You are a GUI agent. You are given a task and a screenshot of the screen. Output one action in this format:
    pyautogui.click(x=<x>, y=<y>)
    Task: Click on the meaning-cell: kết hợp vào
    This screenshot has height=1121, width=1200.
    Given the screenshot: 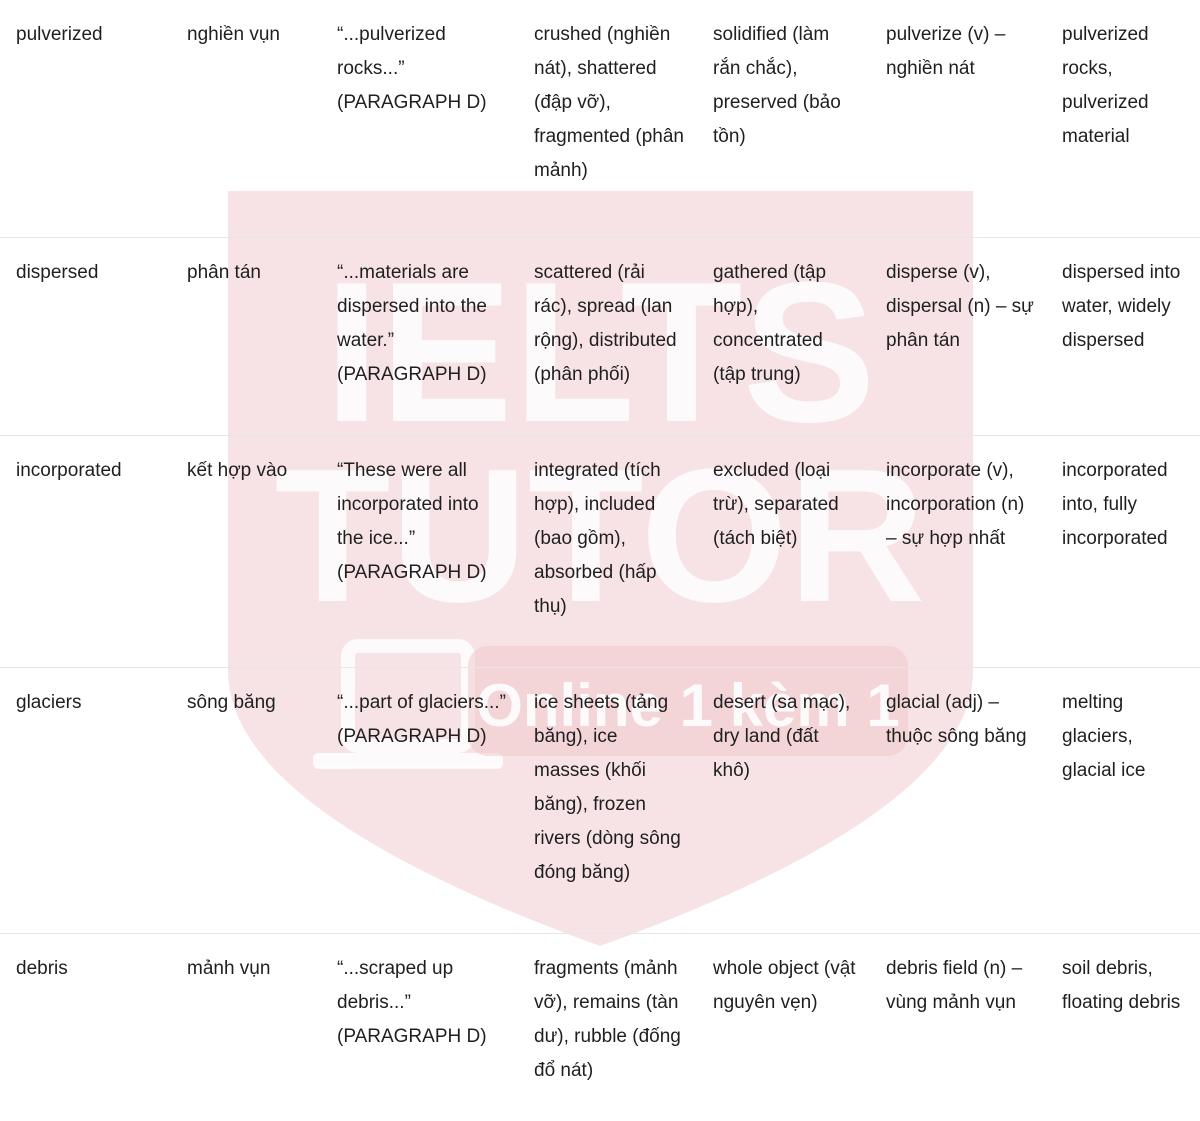 What is the action you would take?
    pyautogui.click(x=237, y=470)
    